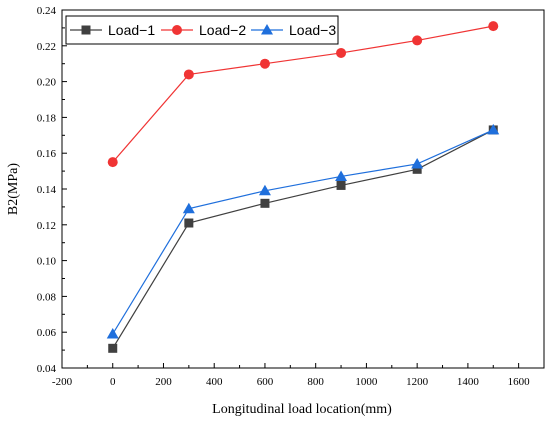  Describe the element at coordinates (47, 262) in the screenshot. I see `y-tick-label: 0.10` at that location.